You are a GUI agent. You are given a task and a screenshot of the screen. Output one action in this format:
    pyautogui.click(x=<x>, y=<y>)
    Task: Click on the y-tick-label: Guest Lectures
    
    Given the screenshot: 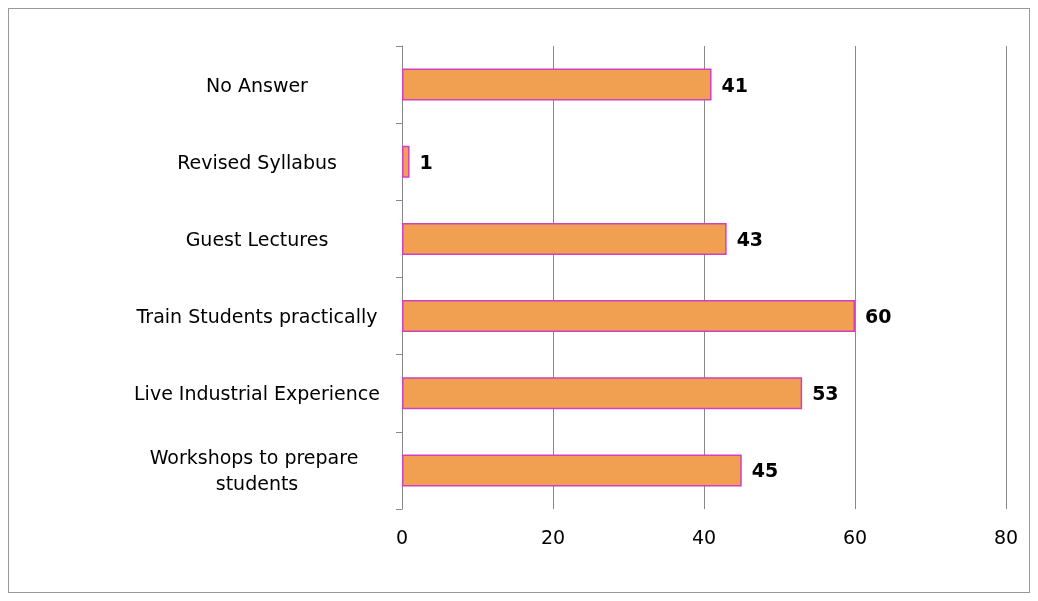 What is the action you would take?
    pyautogui.click(x=257, y=238)
    